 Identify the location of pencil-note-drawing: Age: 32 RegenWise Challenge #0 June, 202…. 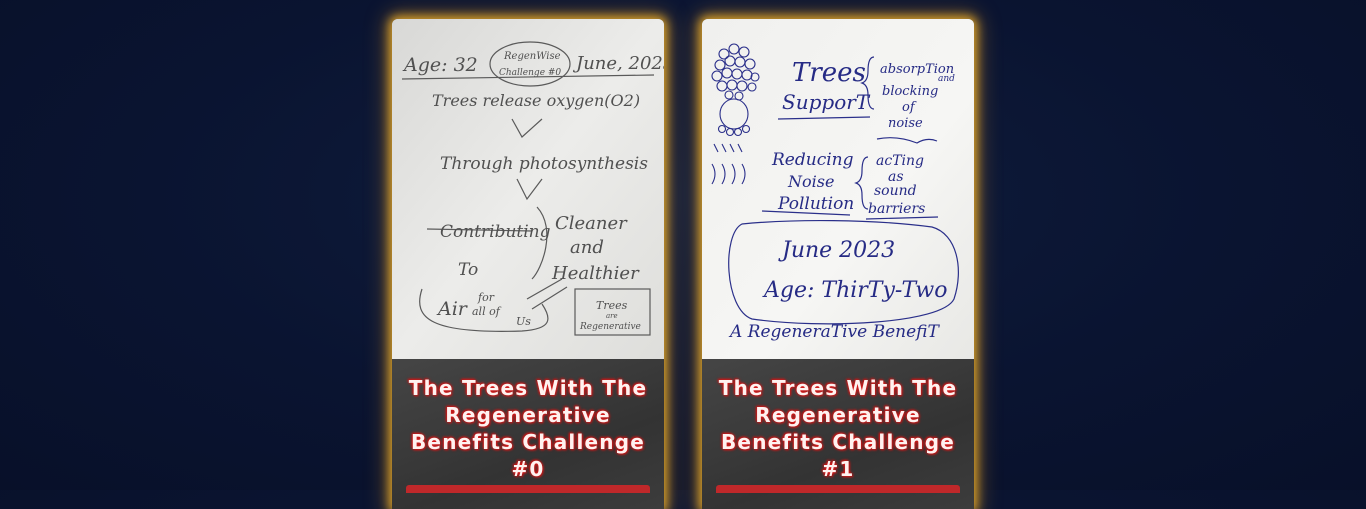
(528, 189).